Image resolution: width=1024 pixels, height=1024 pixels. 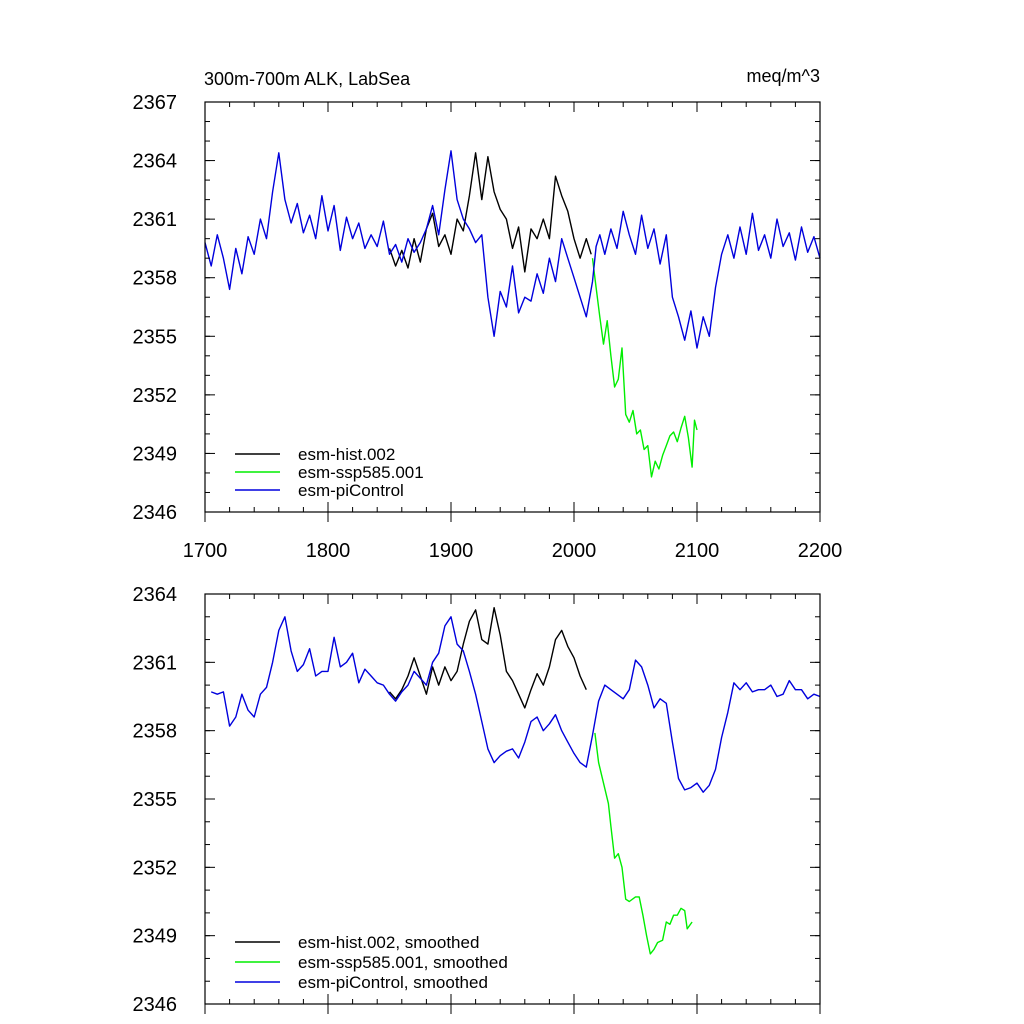 What do you see at coordinates (783, 76) in the screenshot?
I see `top-panel-units: meq/m^3` at bounding box center [783, 76].